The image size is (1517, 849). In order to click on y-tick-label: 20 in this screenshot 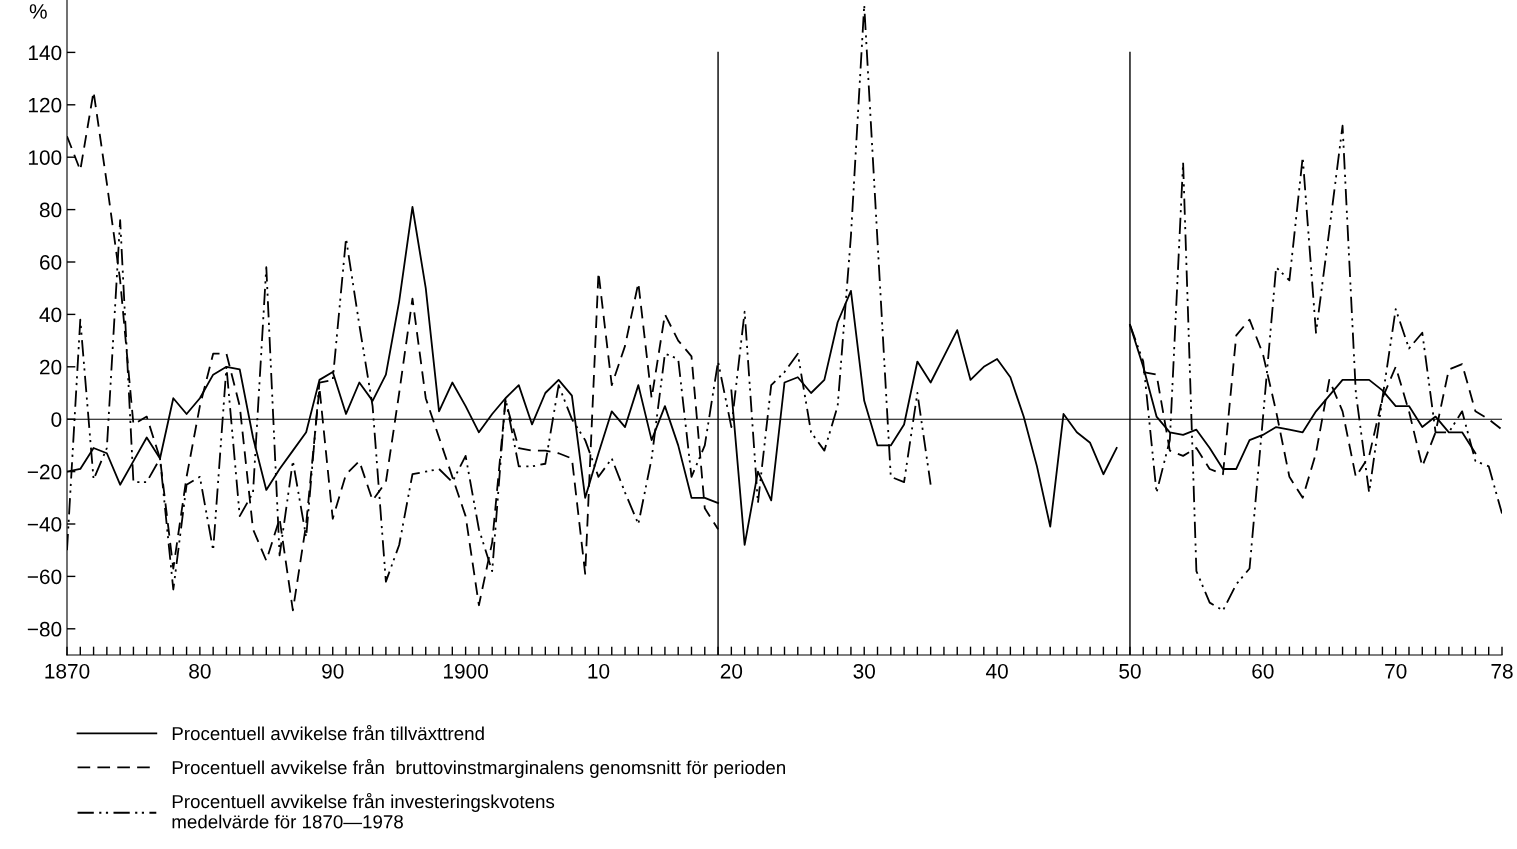, I will do `click(51, 367)`.